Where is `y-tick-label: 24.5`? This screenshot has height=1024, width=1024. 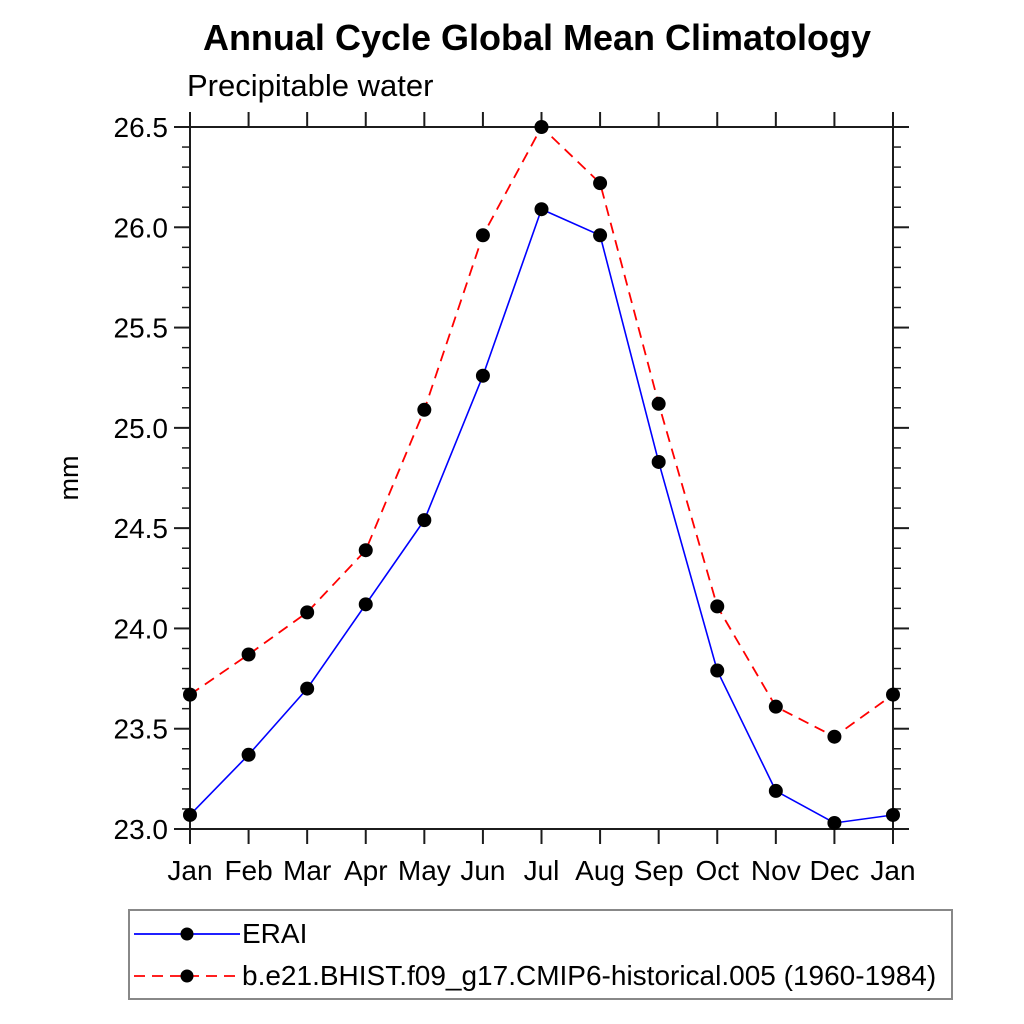 y-tick-label: 24.5 is located at coordinates (141, 528).